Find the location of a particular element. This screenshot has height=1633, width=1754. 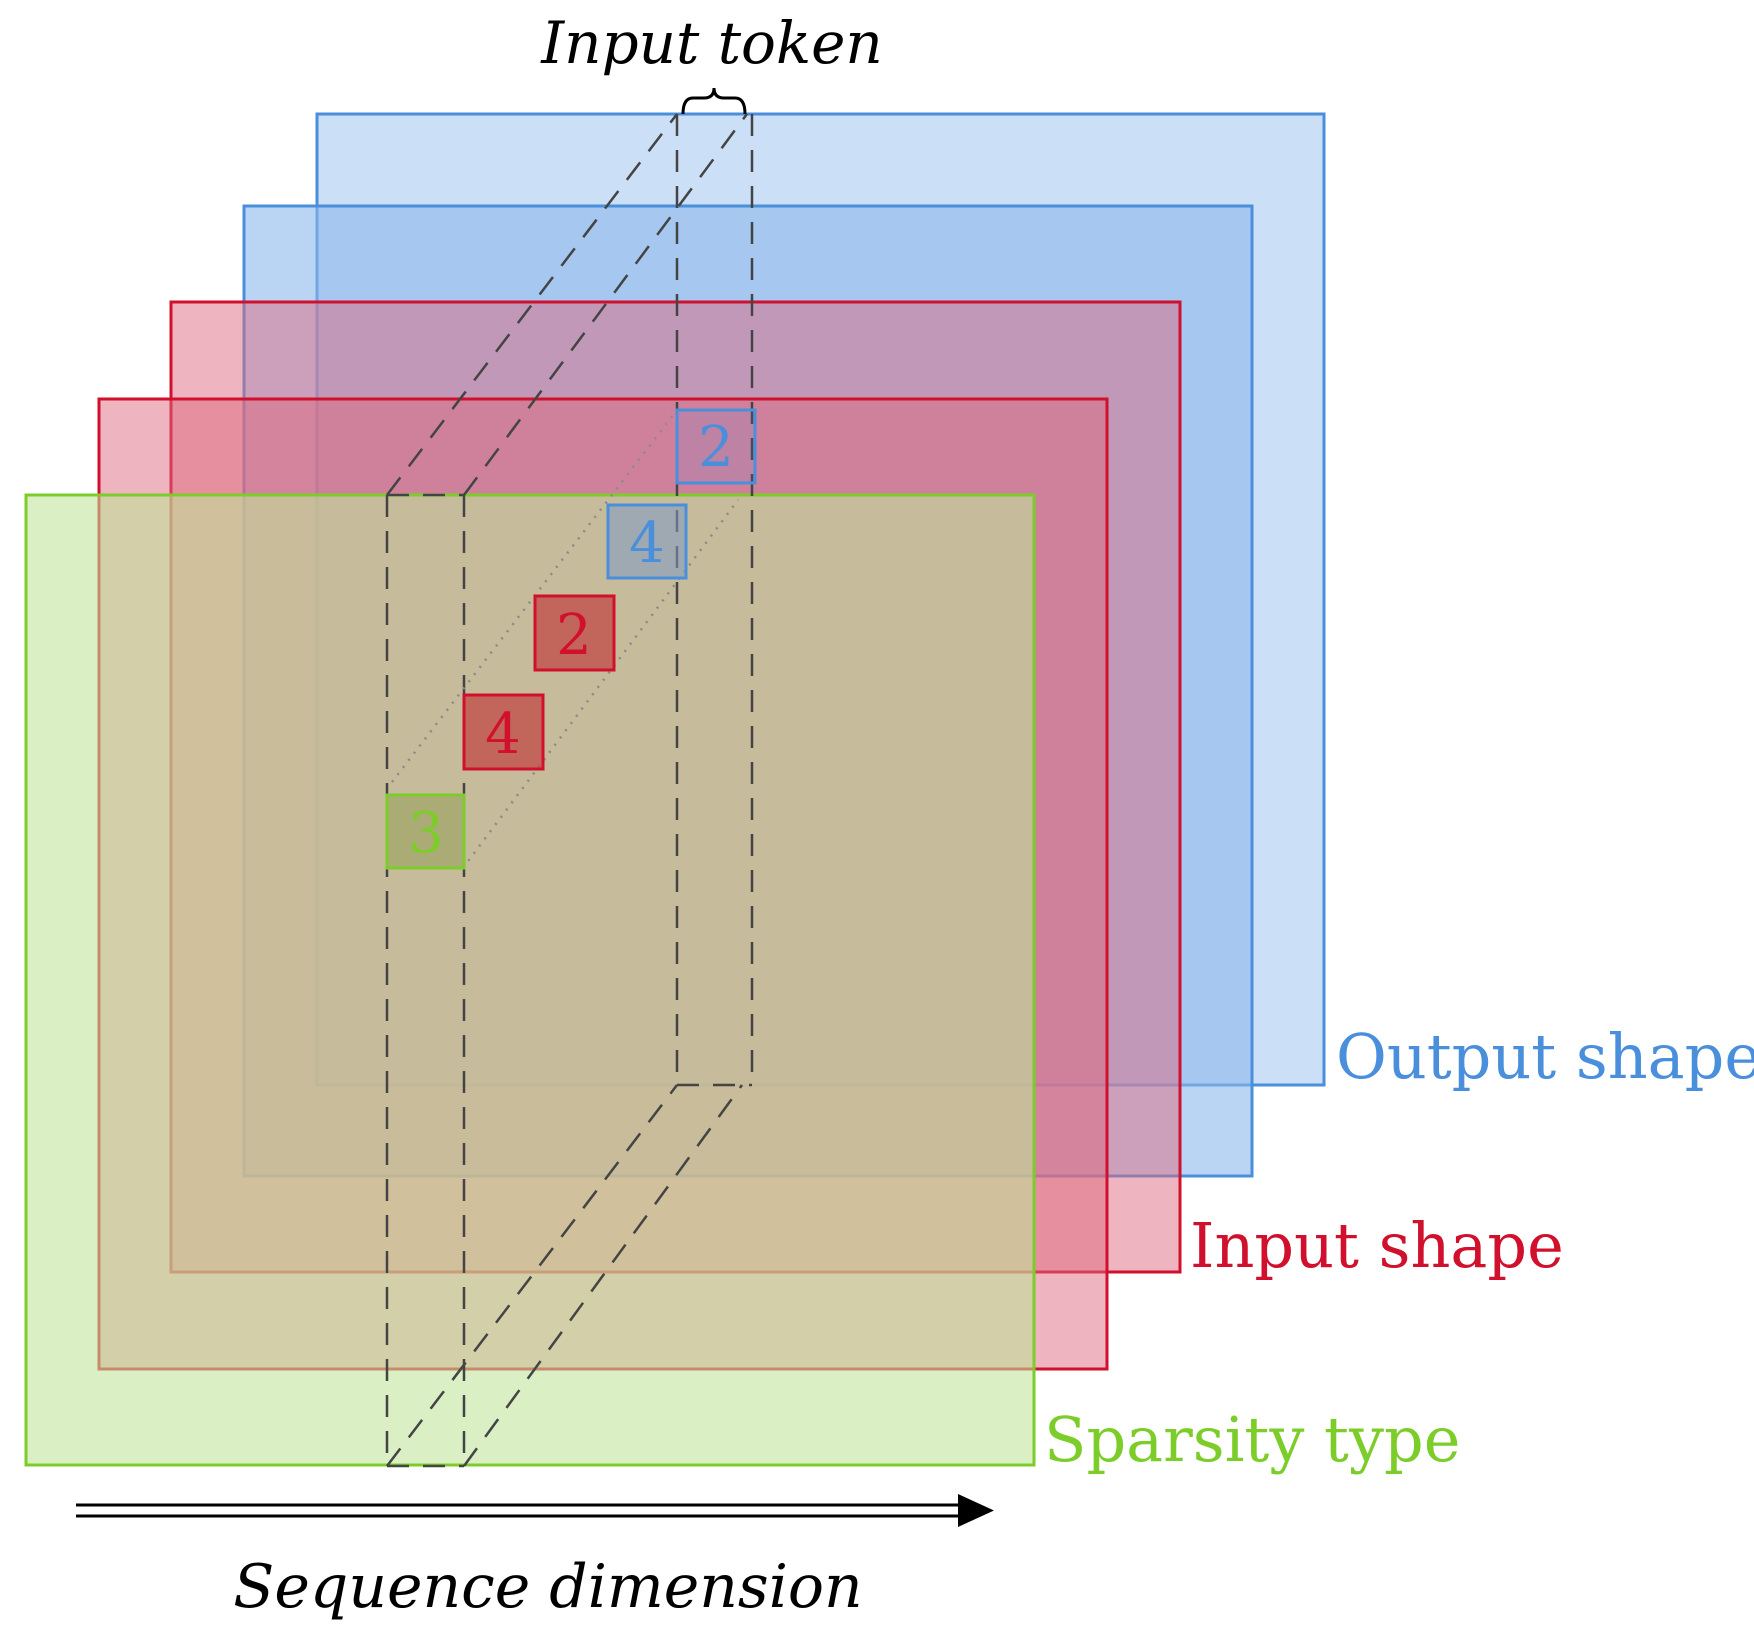

cell-output-back is located at coordinates (716, 446).